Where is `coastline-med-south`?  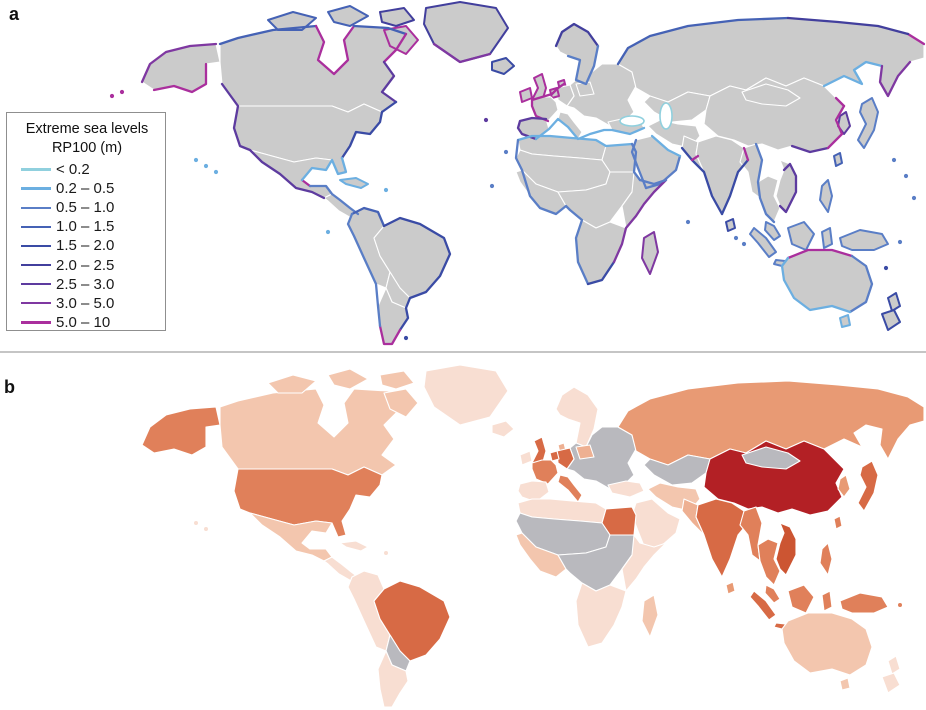
coastline-med-south is located at coordinates (575, 141).